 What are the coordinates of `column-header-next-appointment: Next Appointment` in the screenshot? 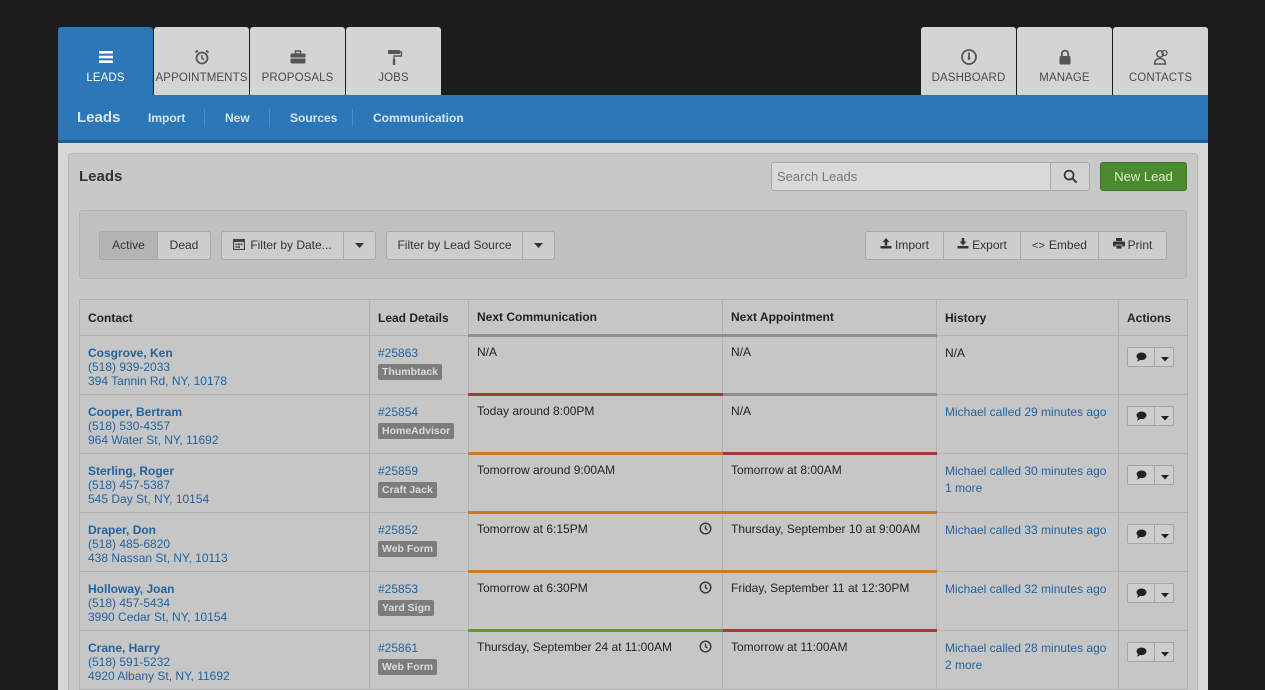 It's located at (829, 317).